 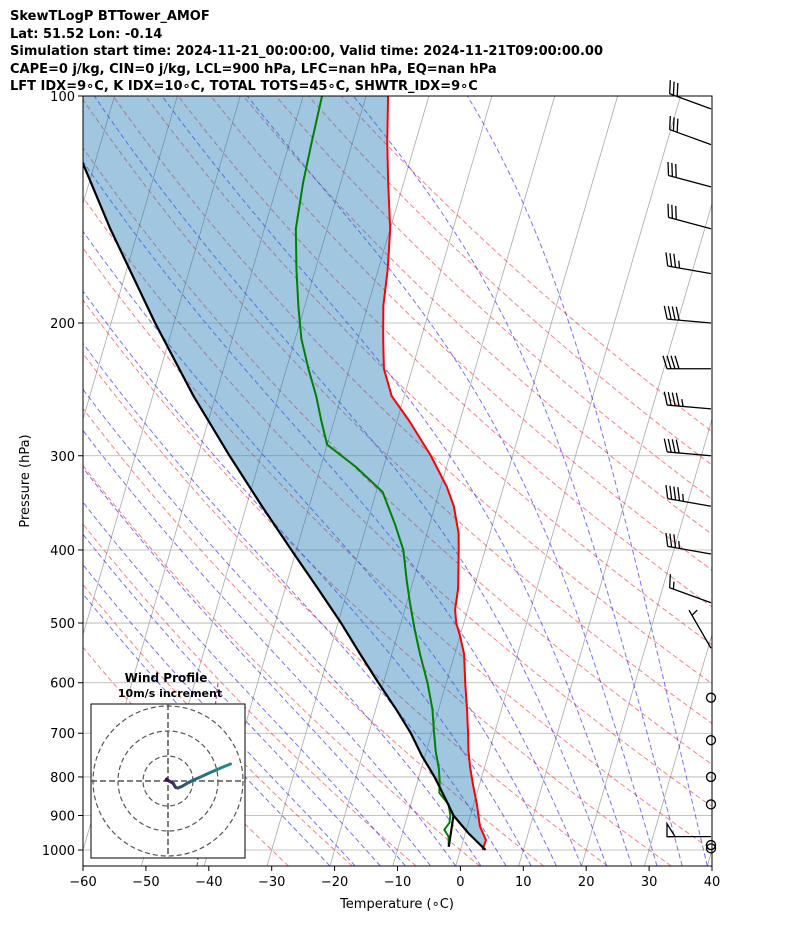 I want to click on y-tick-label: 100, so click(x=62, y=97).